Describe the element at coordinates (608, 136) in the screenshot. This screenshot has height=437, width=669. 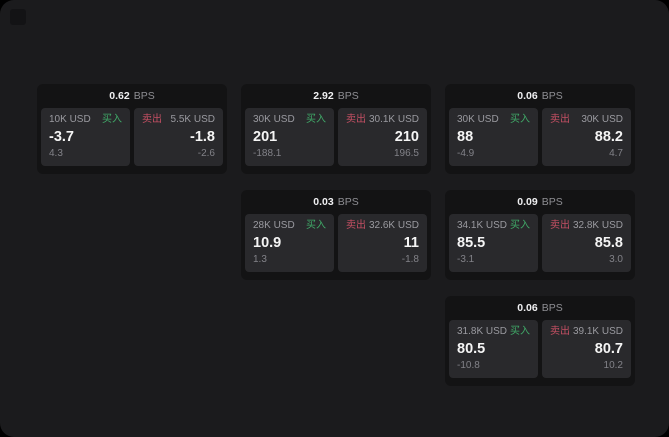
I see `sell-price: 88.2` at that location.